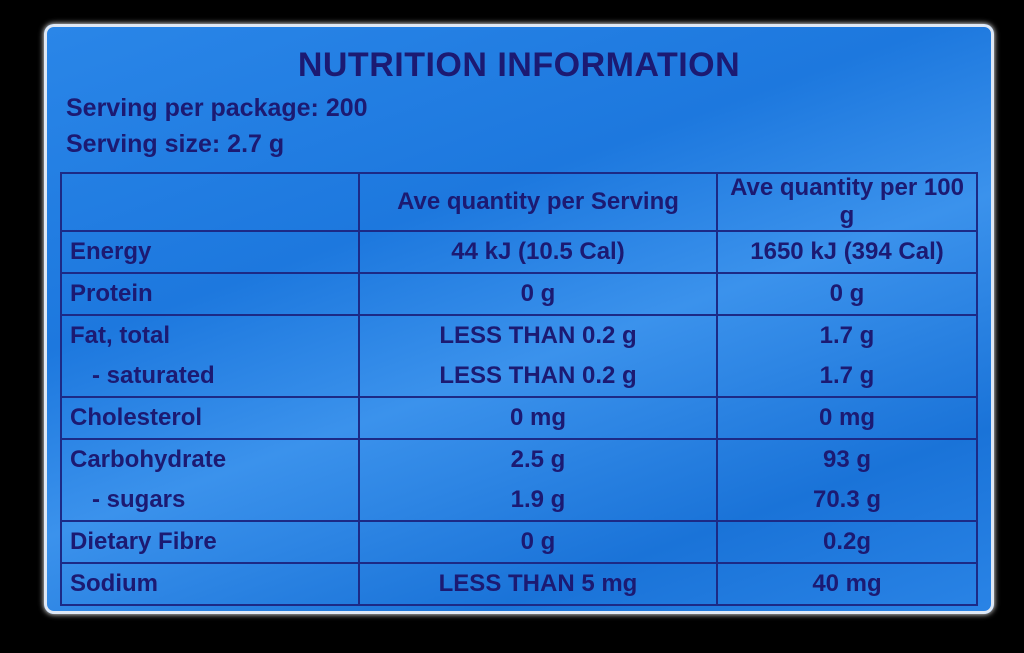 The height and width of the screenshot is (653, 1024). I want to click on nutrient-value: LESS THAN 5 mg, so click(538, 584).